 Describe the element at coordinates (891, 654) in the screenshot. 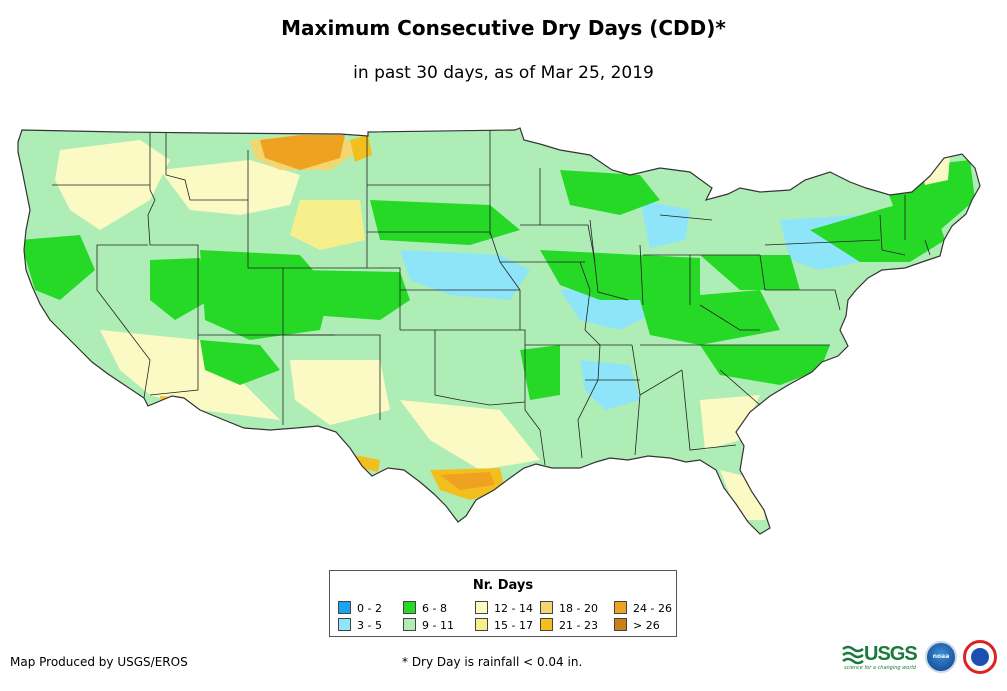

I see `usgs-wordmark: USGS` at that location.